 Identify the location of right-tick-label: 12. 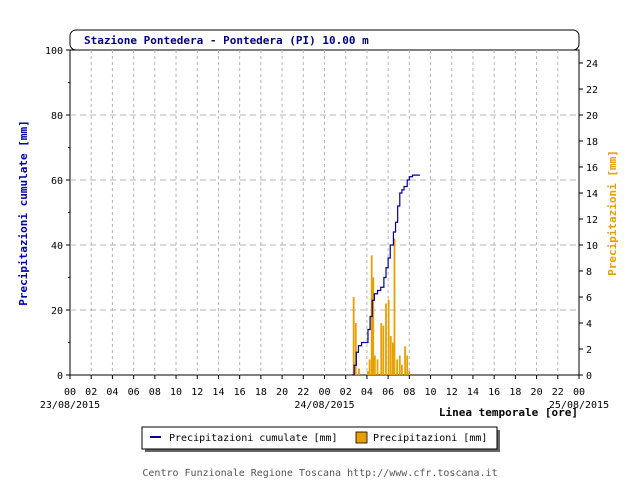
(592, 220).